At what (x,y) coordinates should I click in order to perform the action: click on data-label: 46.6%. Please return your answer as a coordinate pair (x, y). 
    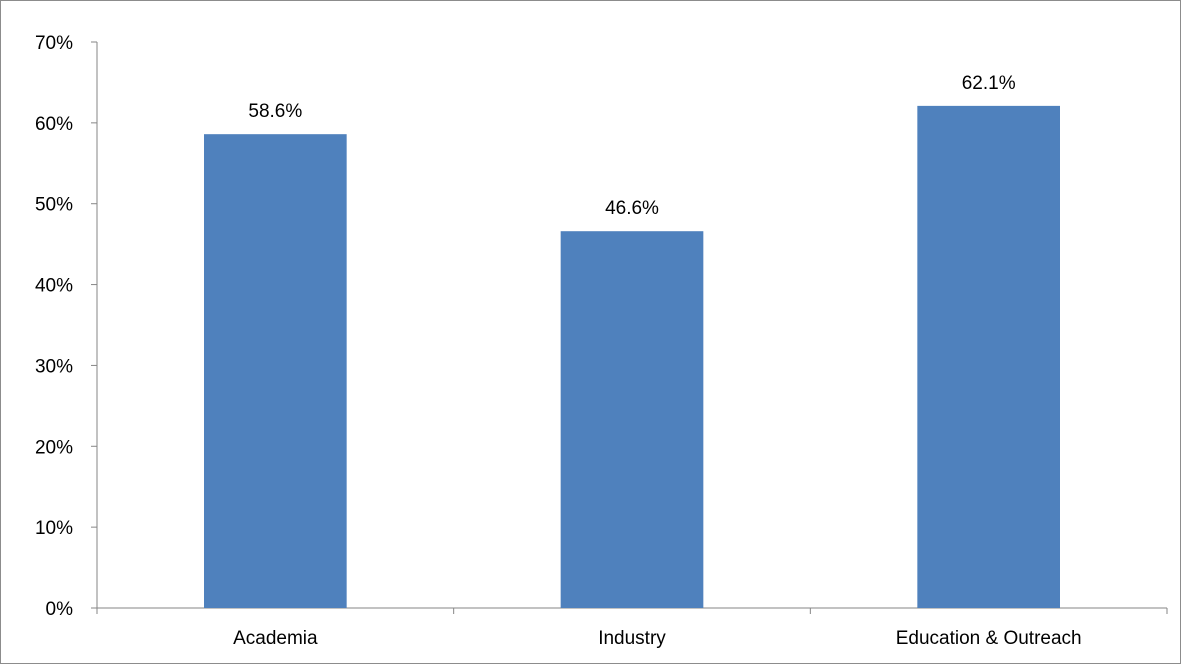
    Looking at the image, I should click on (632, 208).